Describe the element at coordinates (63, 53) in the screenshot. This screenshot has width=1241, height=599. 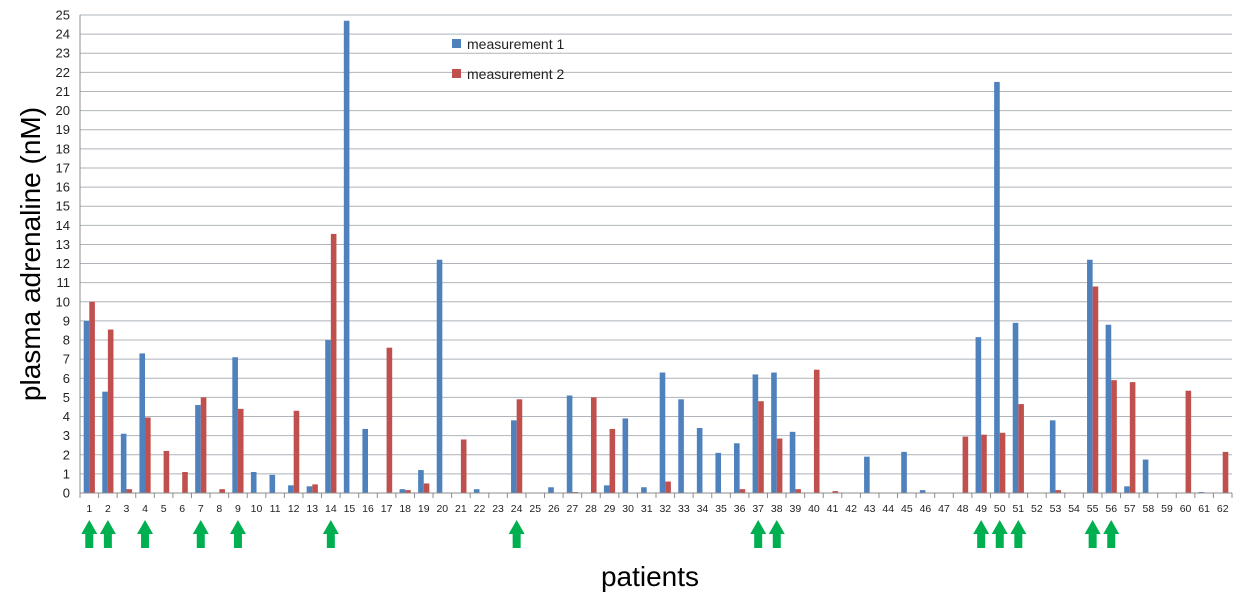
I see `y-tick-label: 23` at that location.